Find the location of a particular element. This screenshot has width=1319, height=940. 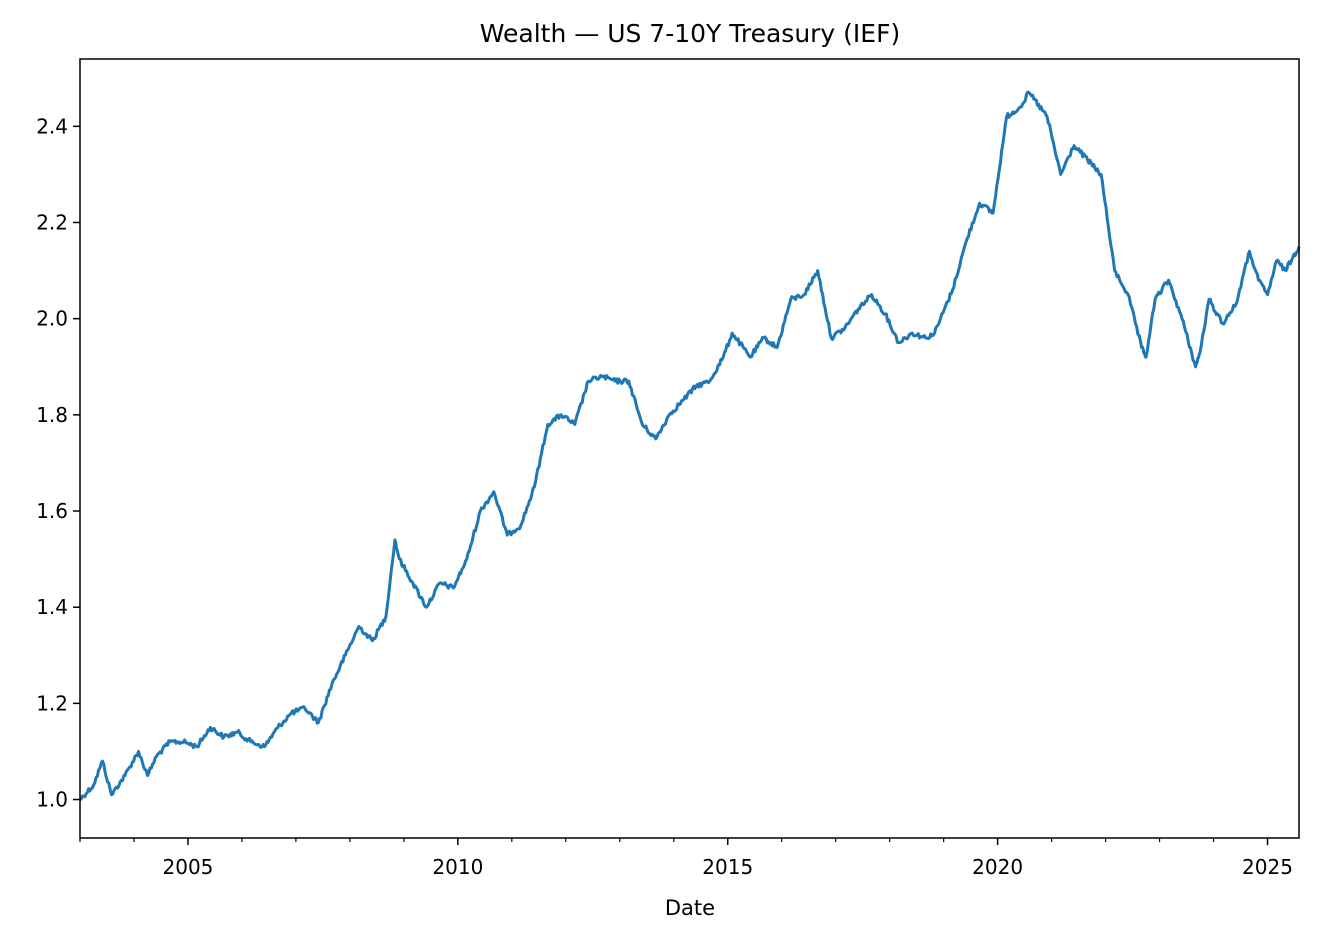

y-tick-label: 1.2 is located at coordinates (52, 703).